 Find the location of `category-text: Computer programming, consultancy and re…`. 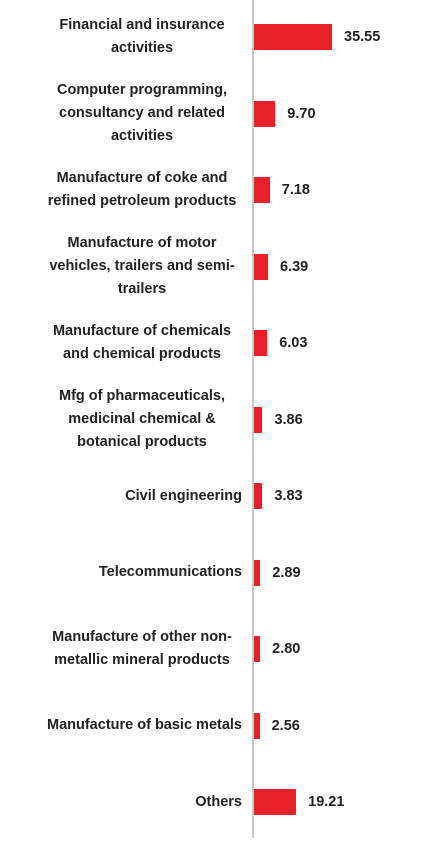

category-text: Computer programming, consultancy and re… is located at coordinates (142, 113).